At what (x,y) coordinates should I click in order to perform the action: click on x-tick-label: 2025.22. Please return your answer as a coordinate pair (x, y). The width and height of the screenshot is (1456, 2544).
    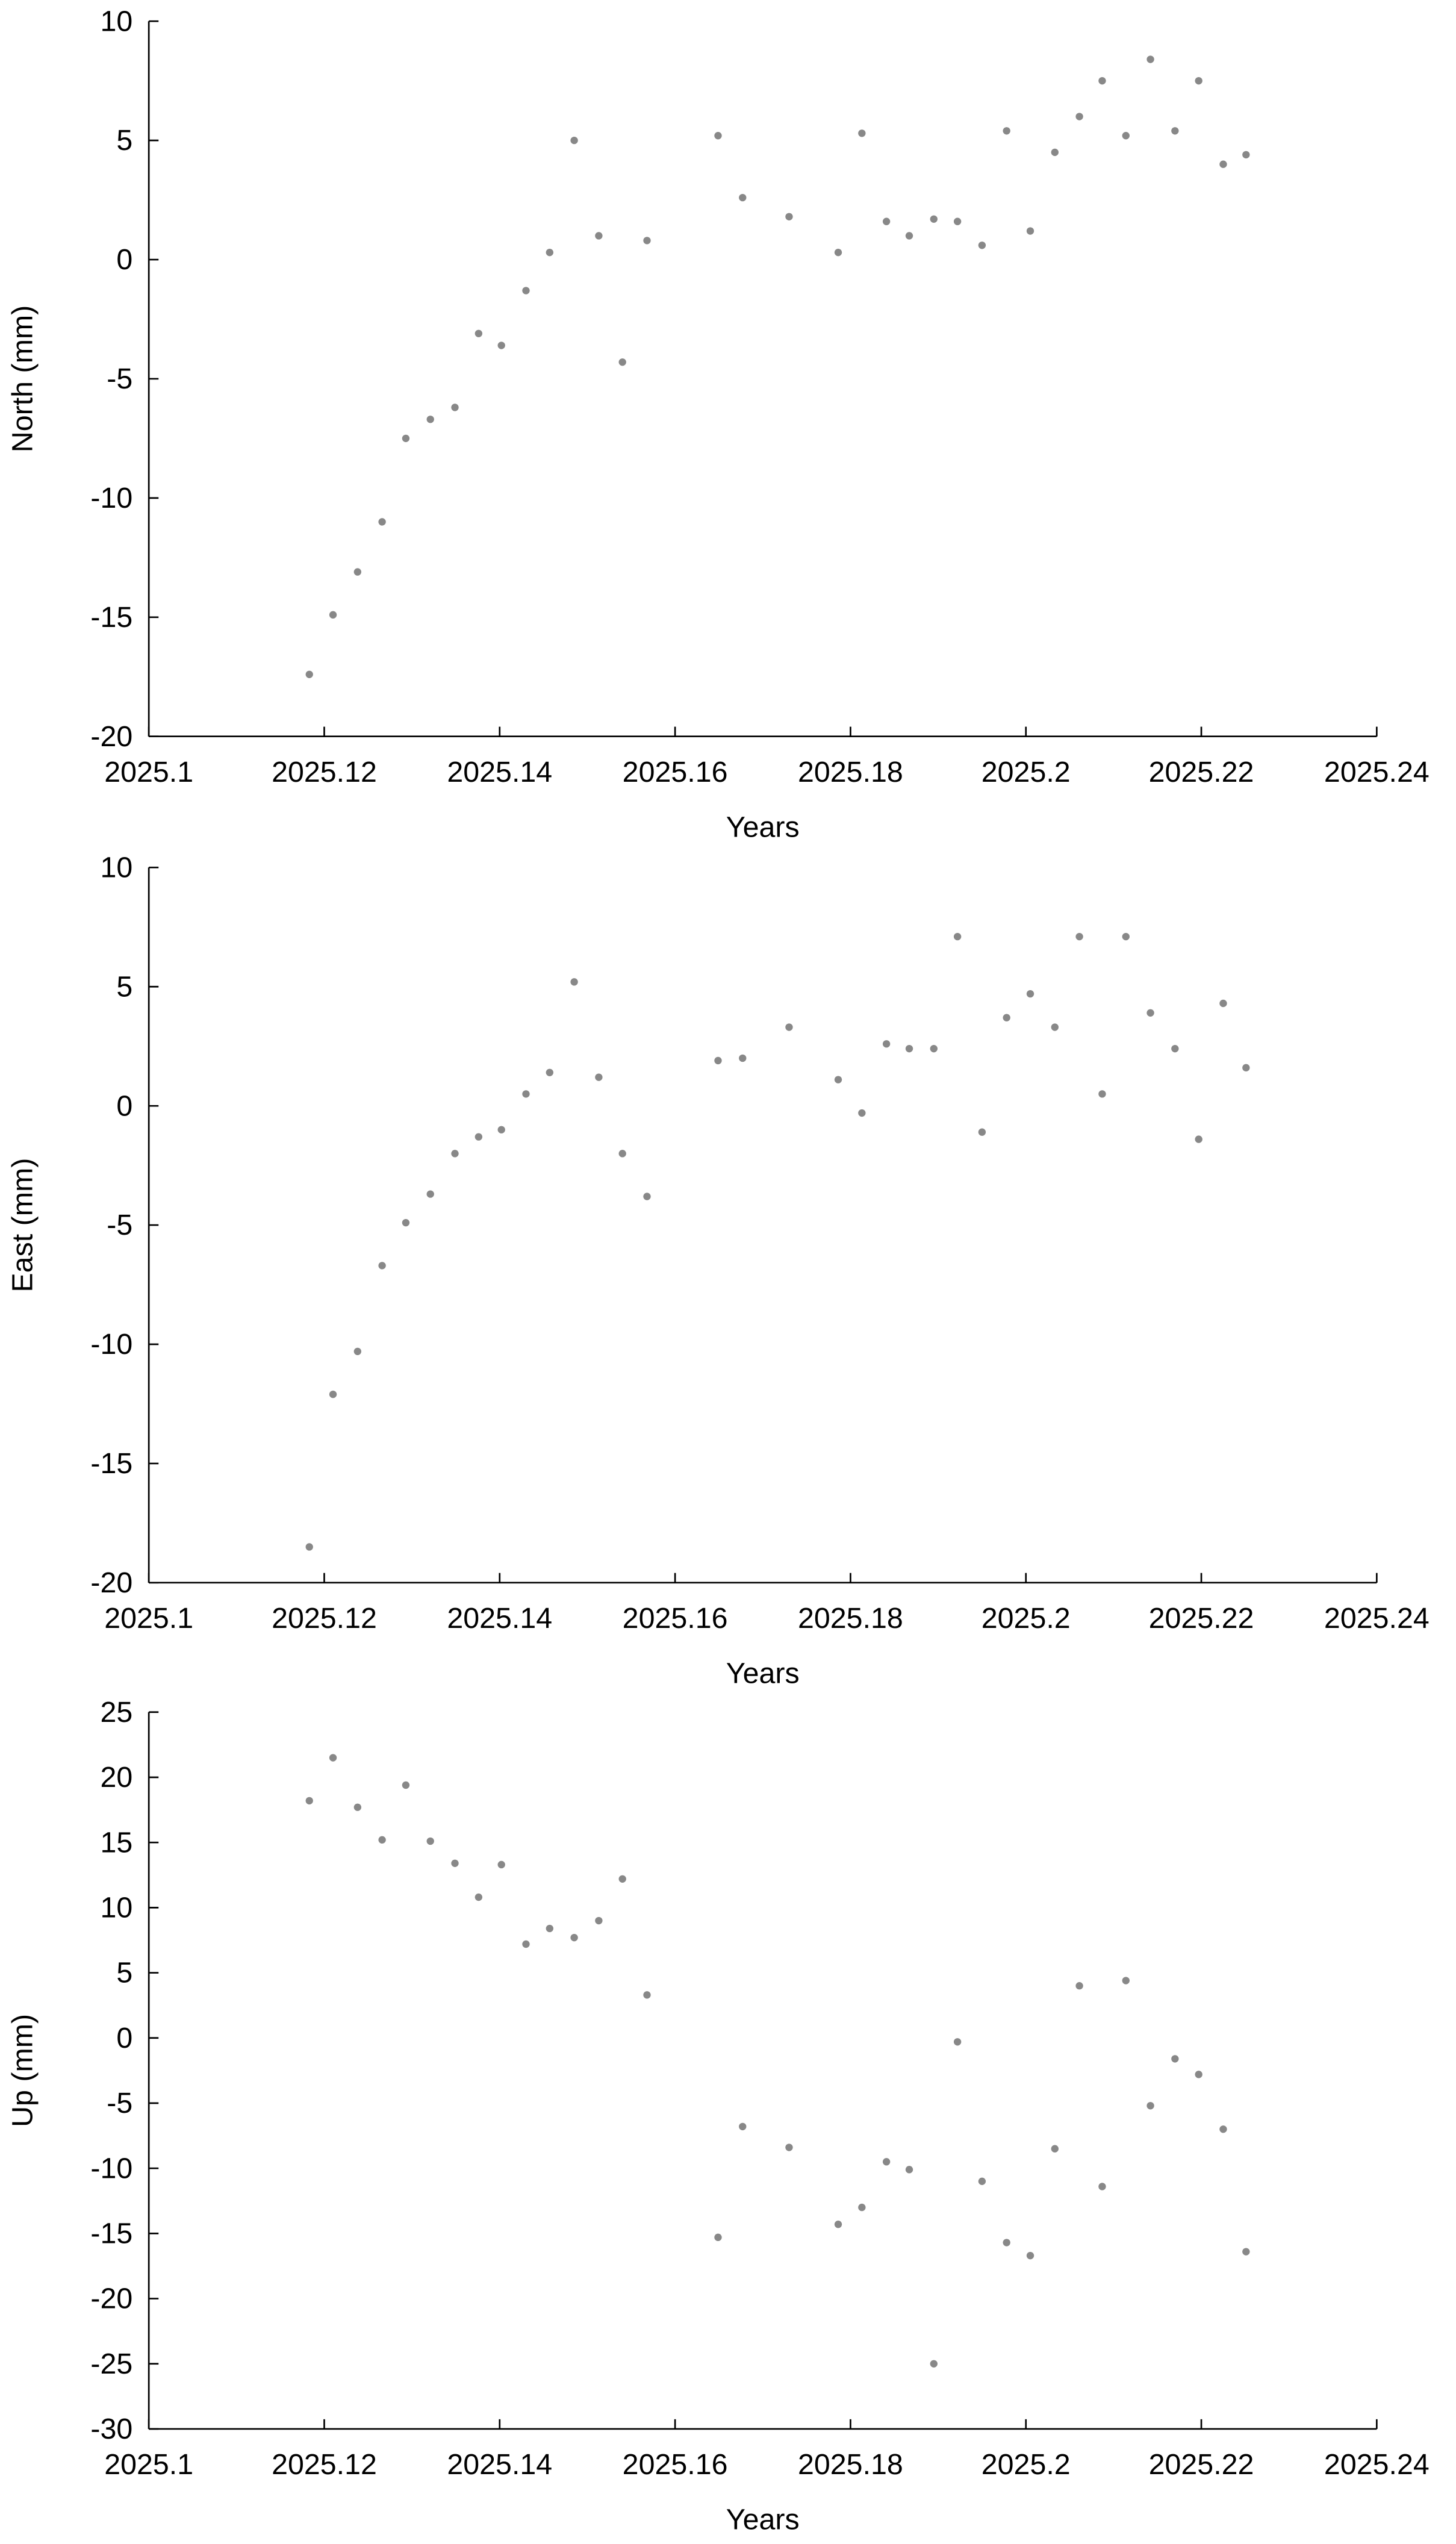
    Looking at the image, I should click on (1202, 772).